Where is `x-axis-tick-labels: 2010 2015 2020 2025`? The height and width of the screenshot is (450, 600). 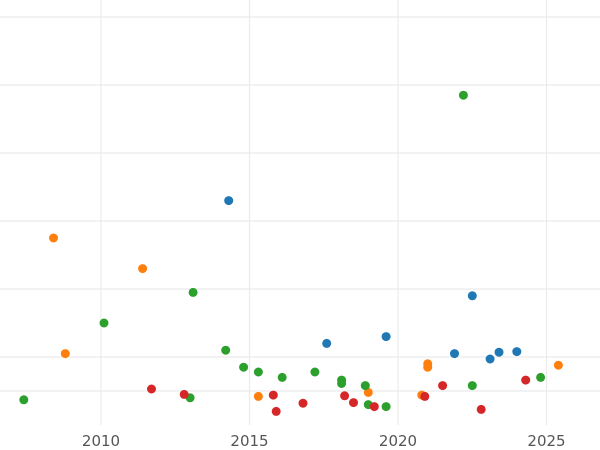 x-axis-tick-labels: 2010 2015 2020 2025 is located at coordinates (324, 441).